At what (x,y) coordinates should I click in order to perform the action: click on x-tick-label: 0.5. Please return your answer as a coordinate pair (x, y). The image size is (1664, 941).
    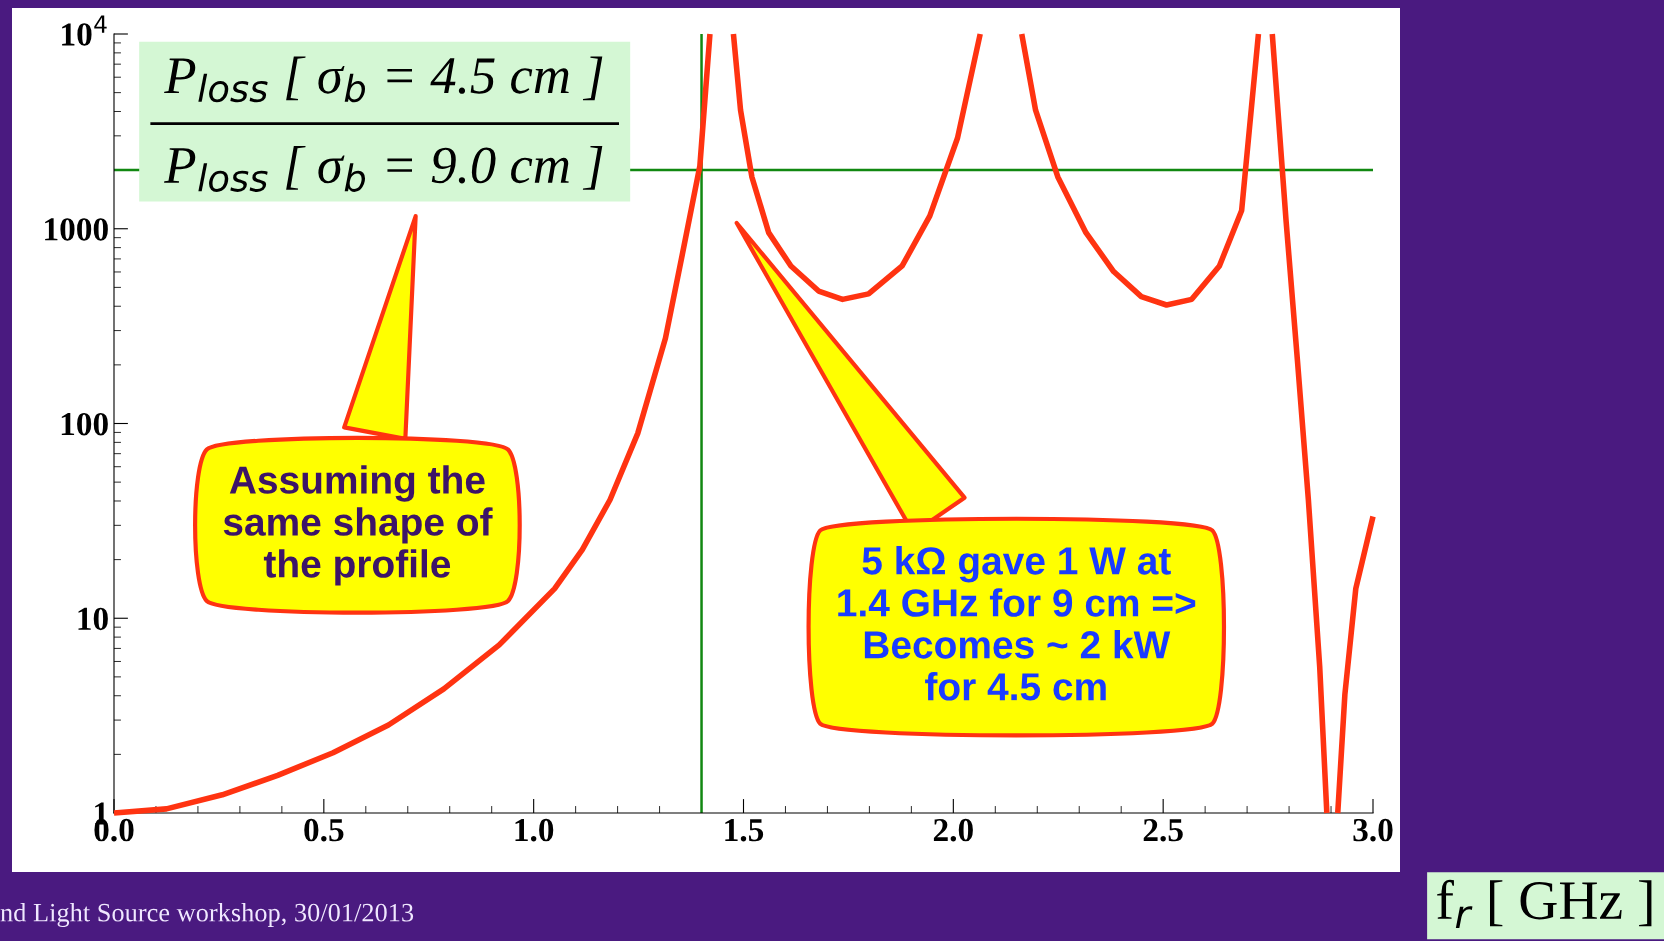
    Looking at the image, I should click on (324, 830).